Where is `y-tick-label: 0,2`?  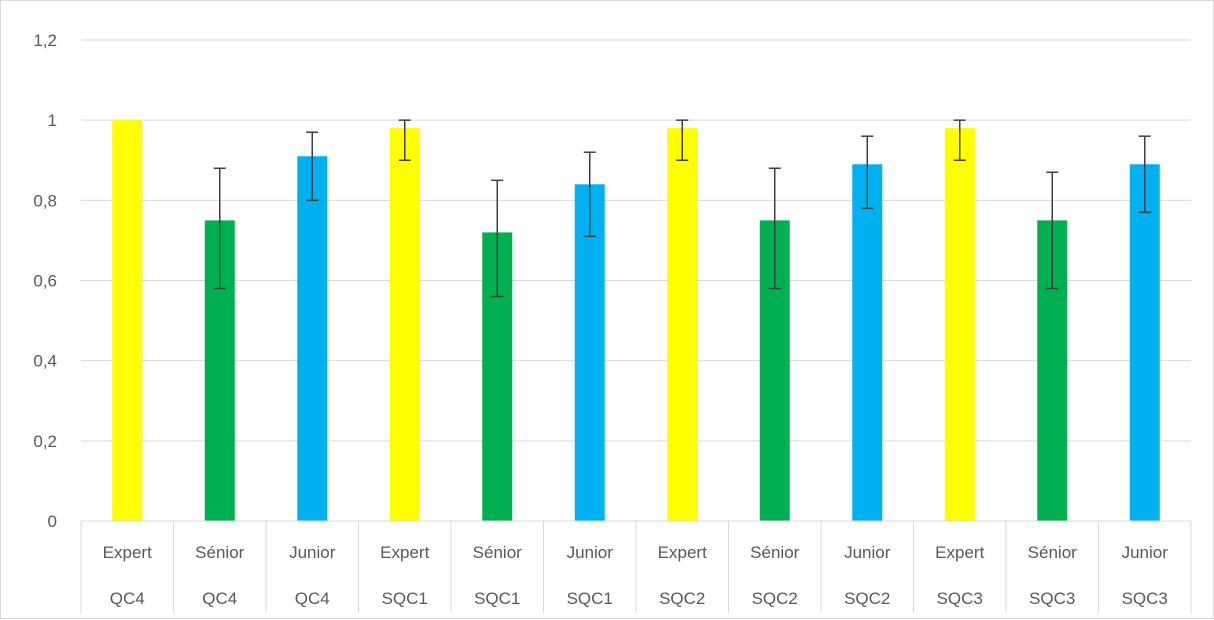 y-tick-label: 0,2 is located at coordinates (45, 441).